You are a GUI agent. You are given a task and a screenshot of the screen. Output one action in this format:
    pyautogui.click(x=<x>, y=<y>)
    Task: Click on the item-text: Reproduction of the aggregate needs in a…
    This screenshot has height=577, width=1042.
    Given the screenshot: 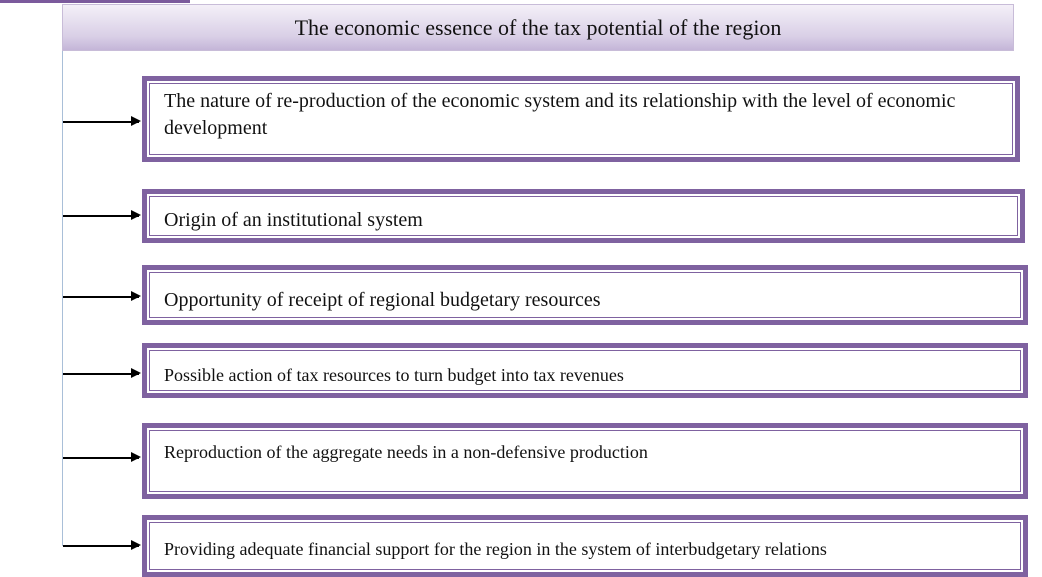 What is the action you would take?
    pyautogui.click(x=585, y=461)
    